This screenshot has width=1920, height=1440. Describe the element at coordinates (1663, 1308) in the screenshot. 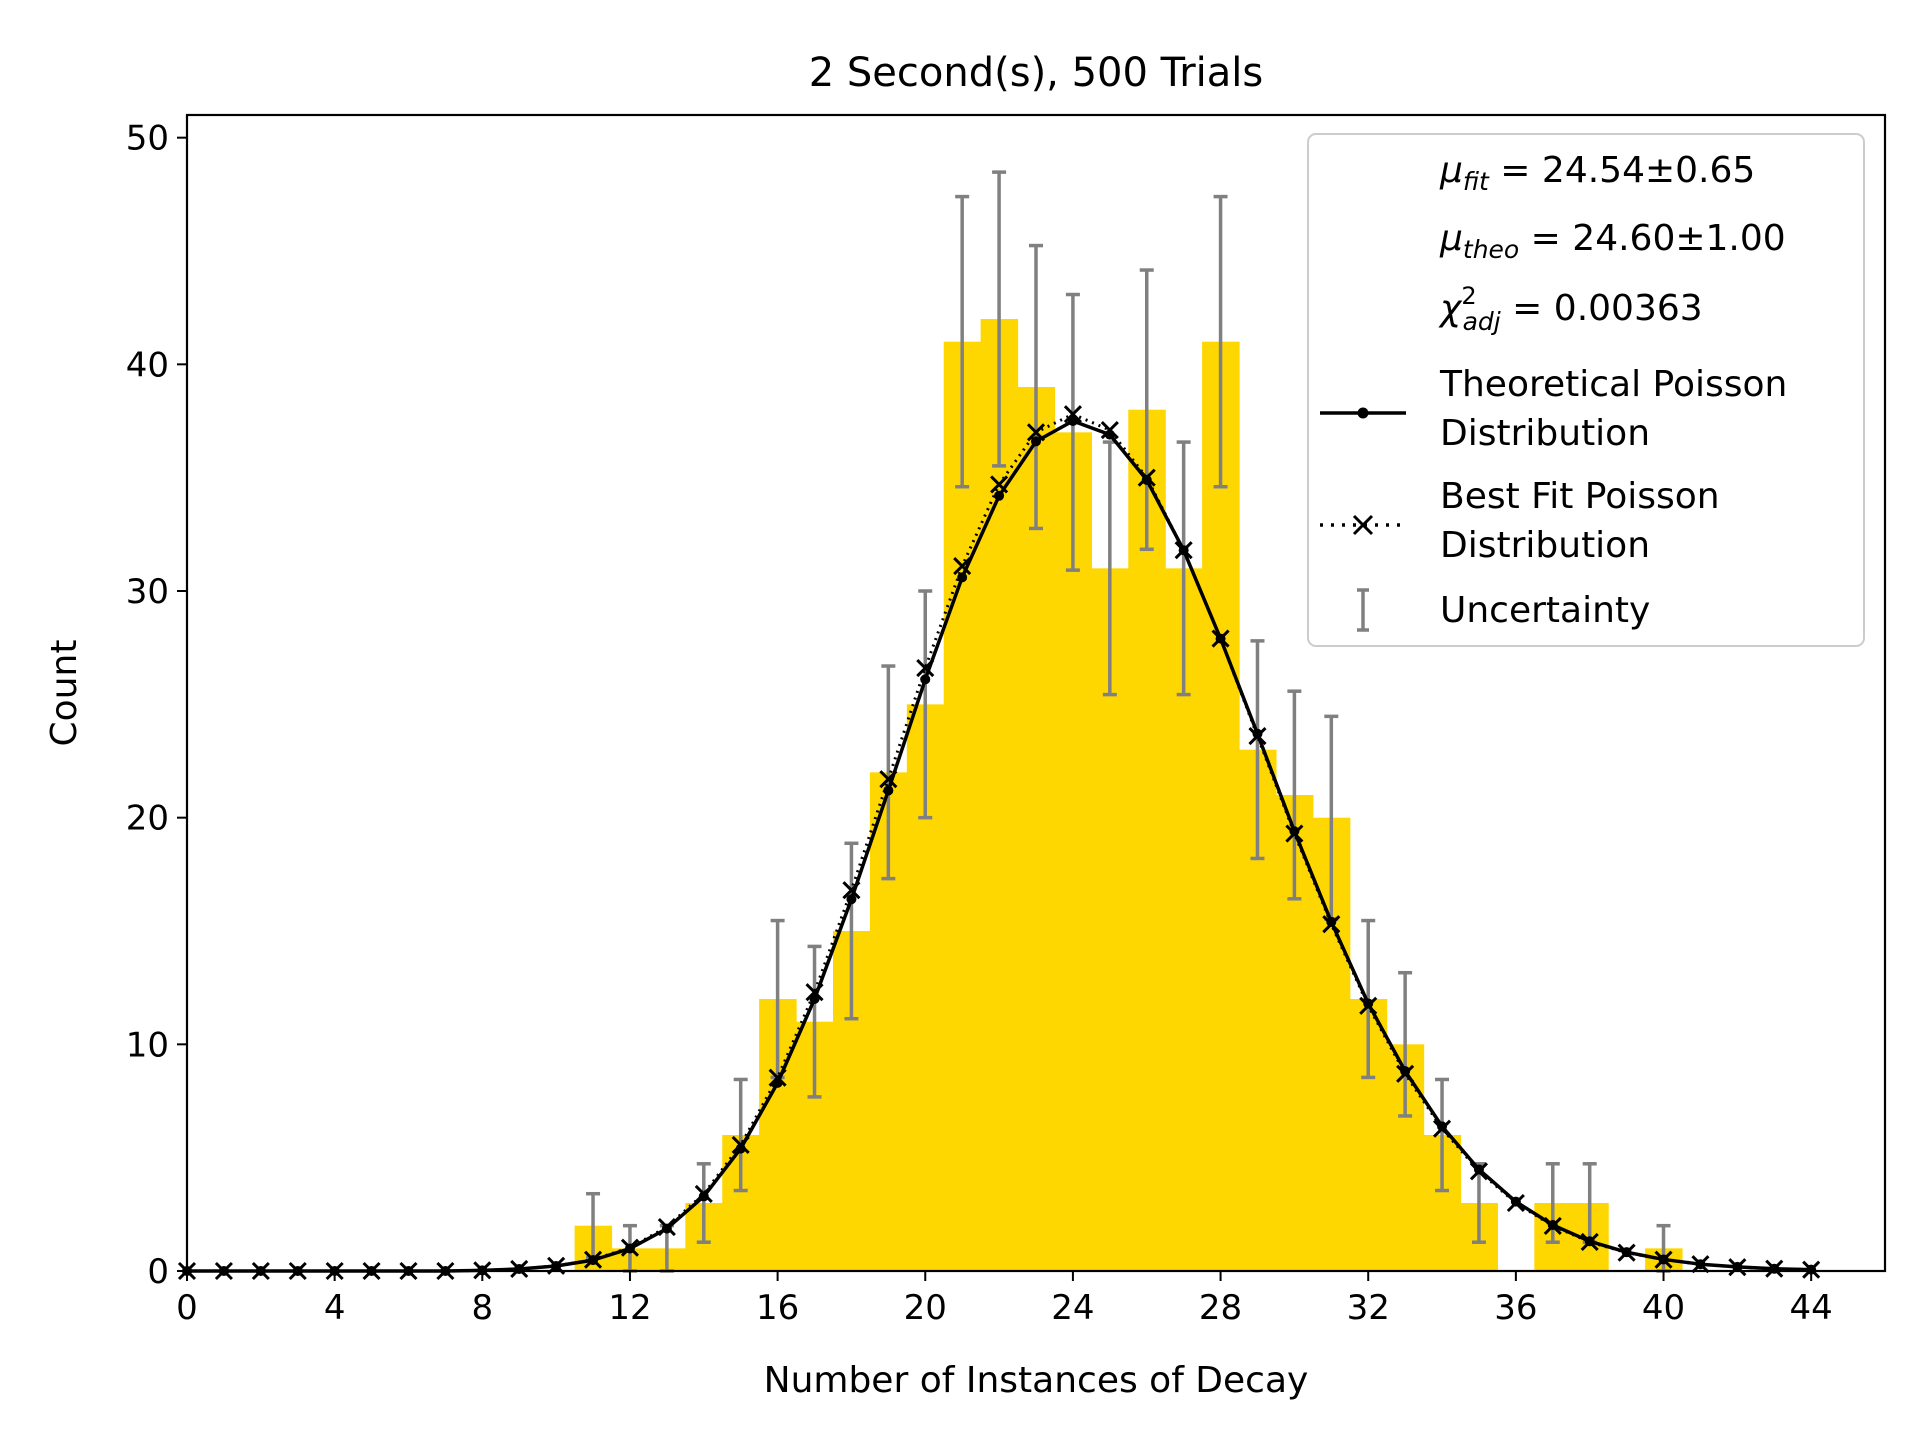

I see `x-tick-label: 40` at that location.